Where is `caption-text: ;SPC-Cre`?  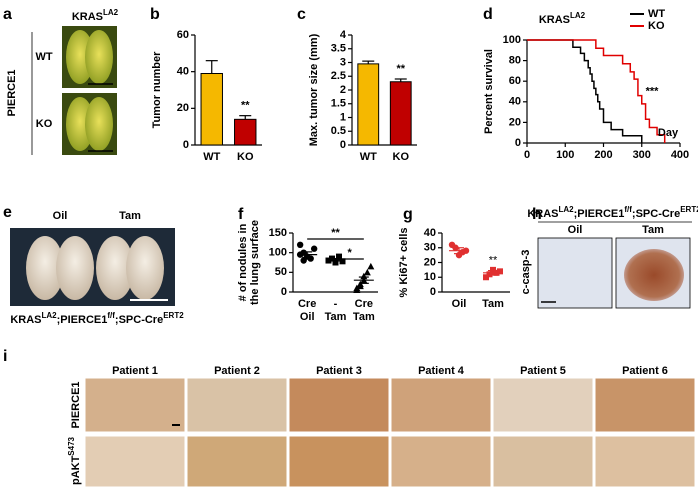
caption-text: ;SPC-Cre is located at coordinates (656, 214).